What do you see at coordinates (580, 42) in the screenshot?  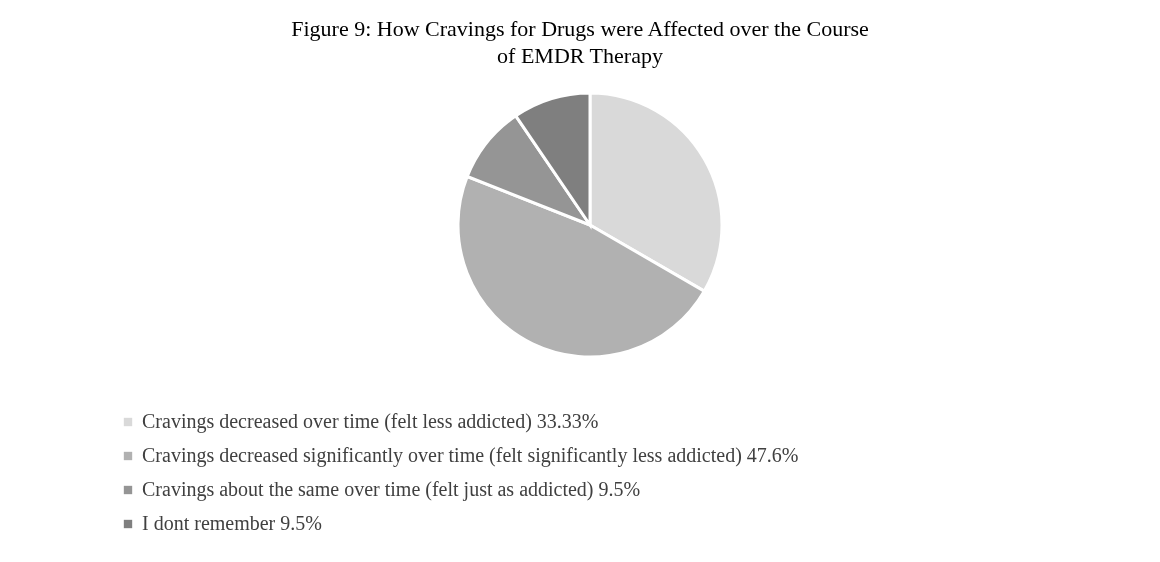 I see `chart-title: Figure 9: How Cravings for Drugs were Affected over the Course of EMDR Therapy` at bounding box center [580, 42].